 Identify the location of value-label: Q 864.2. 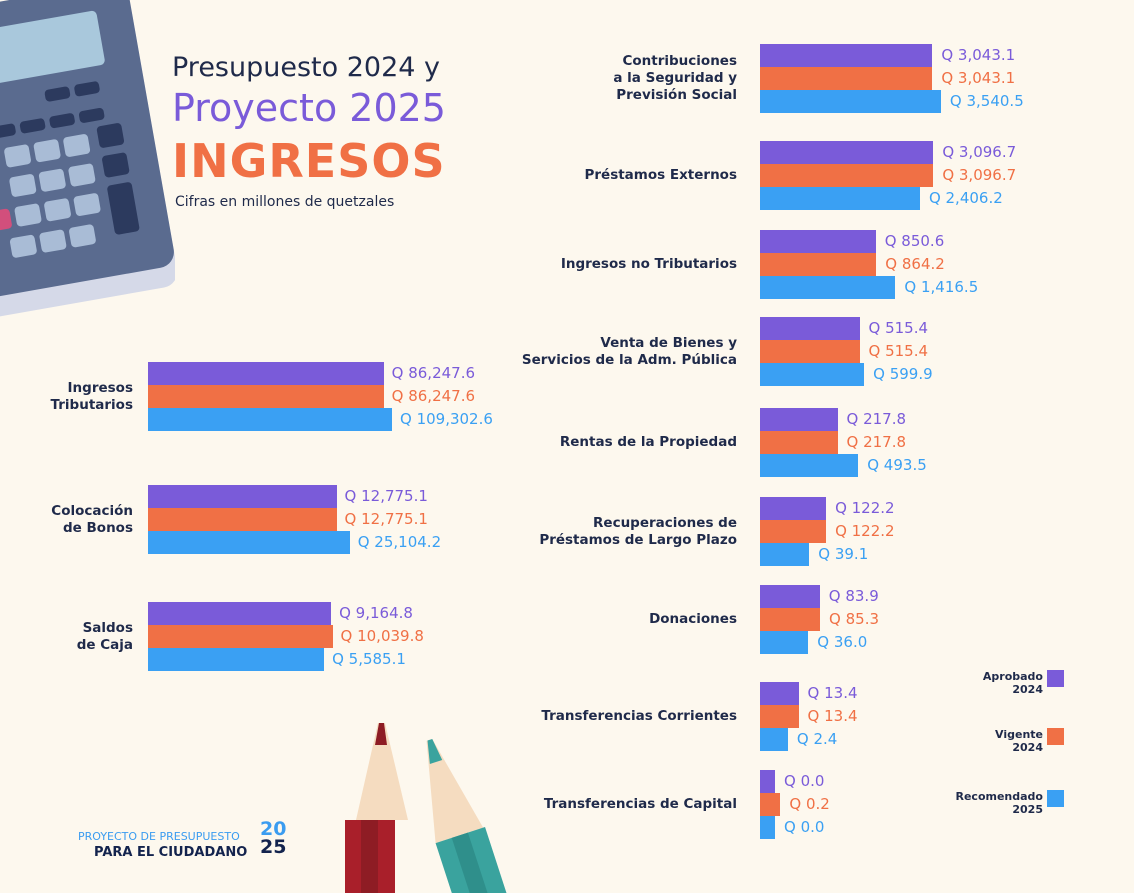
(915, 263).